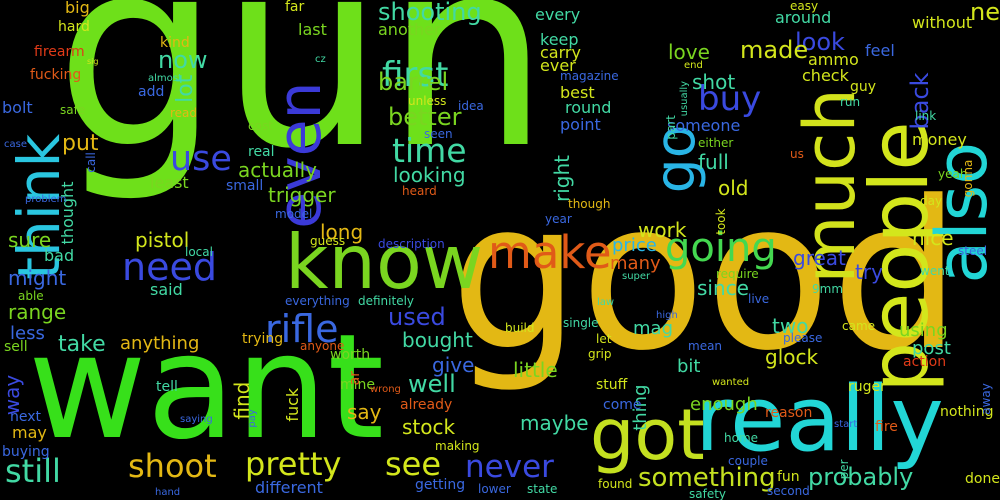 The image size is (1000, 500). I want to click on cloud-word: kind, so click(175, 43).